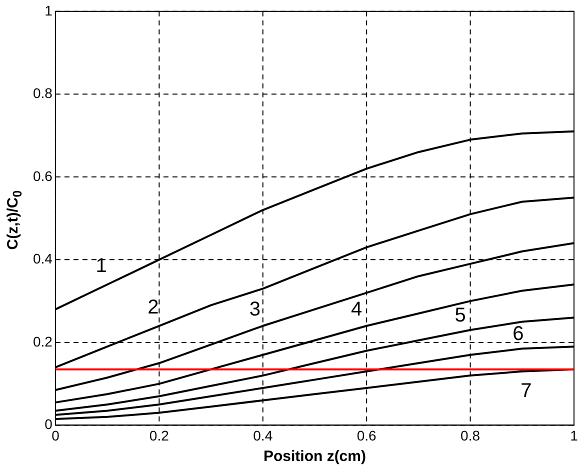 Image resolution: width=584 pixels, height=466 pixels. Describe the element at coordinates (470, 435) in the screenshot. I see `x-tick-label: 0.8` at that location.